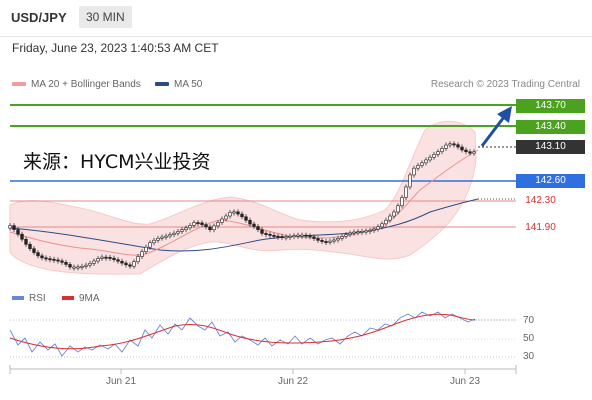 The height and width of the screenshot is (400, 592). Describe the element at coordinates (81, 298) in the screenshot. I see `legend-rsi-ma: 9MA` at that location.